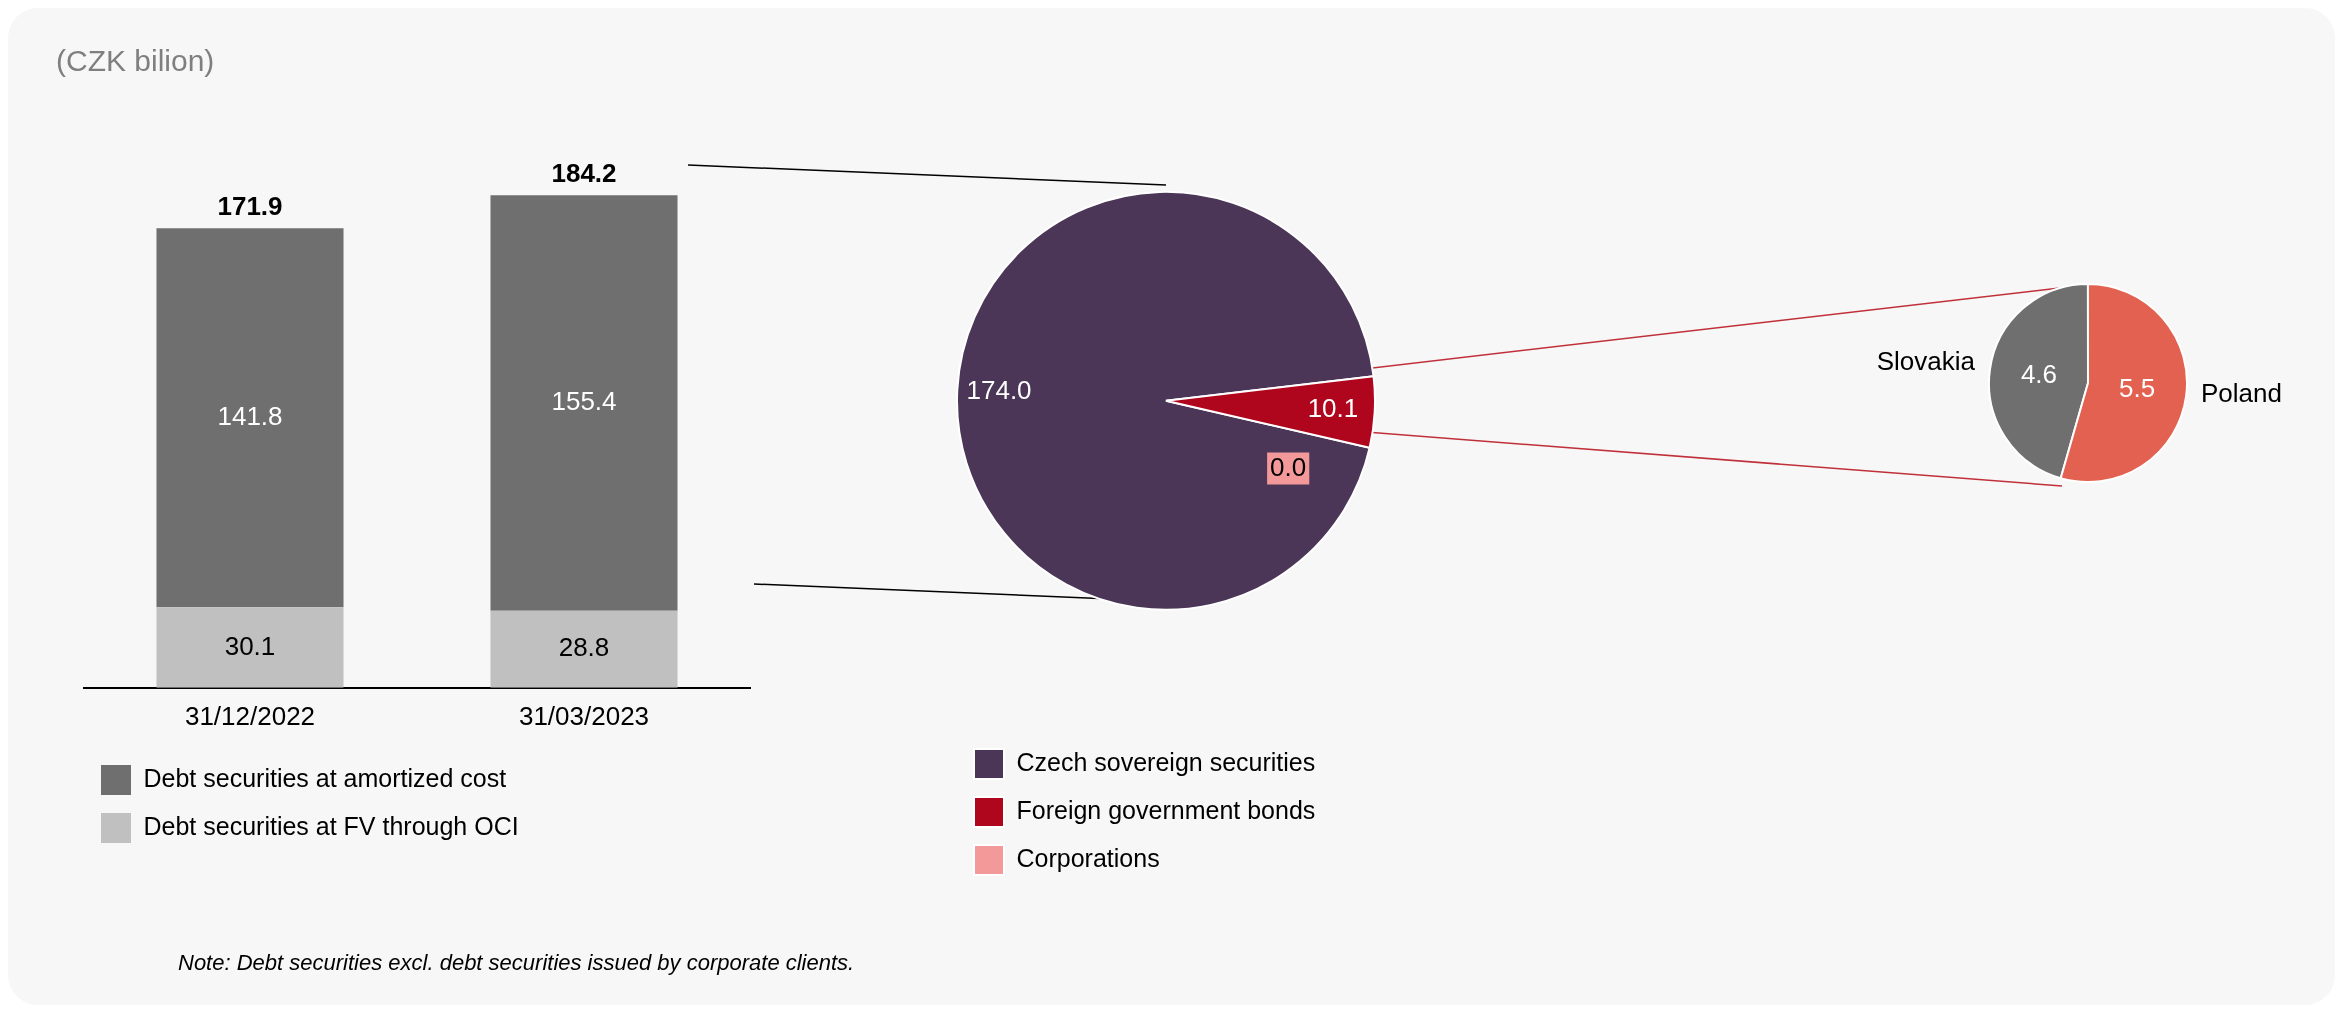 The height and width of the screenshot is (1013, 2343). Describe the element at coordinates (2137, 388) in the screenshot. I see `data-label: 5.5` at that location.